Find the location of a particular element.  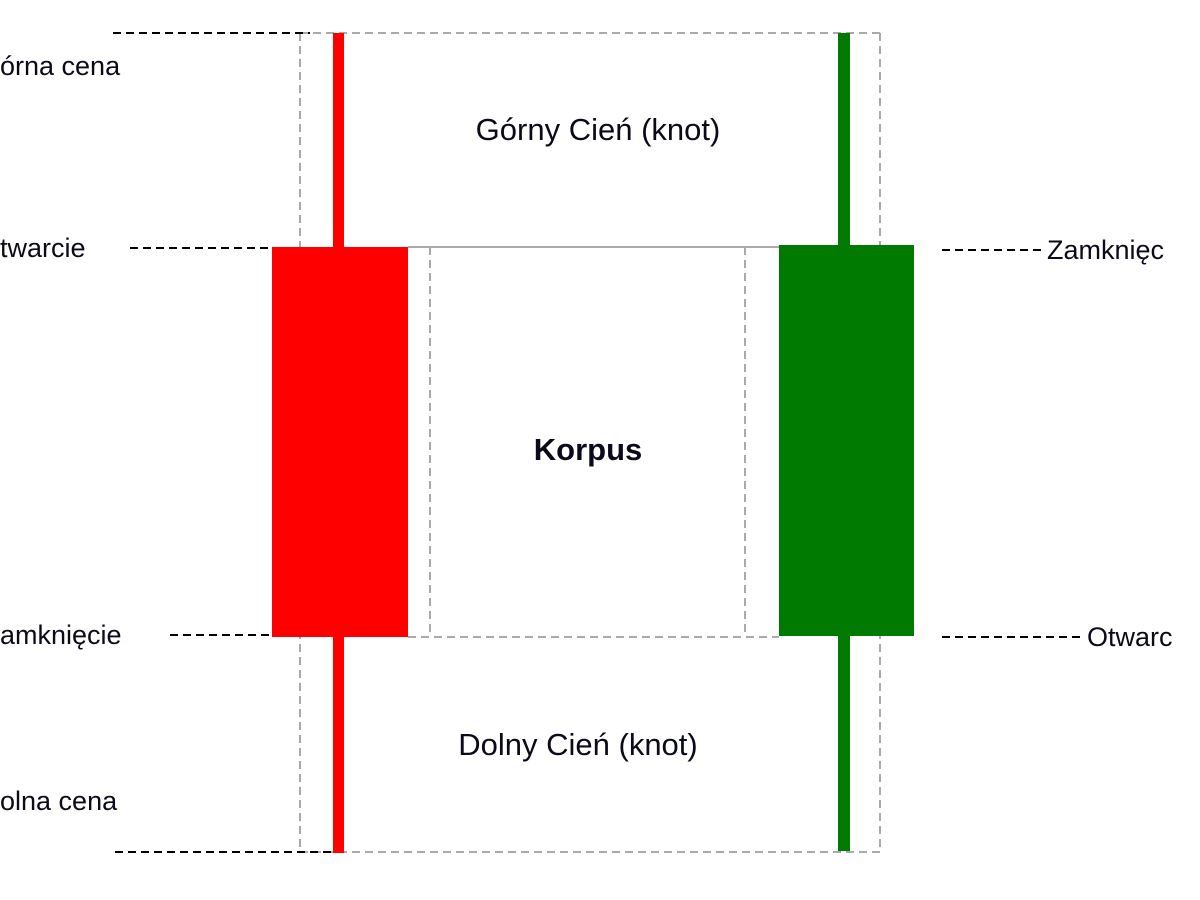

right-label-open: Otwarc is located at coordinates (1130, 637).